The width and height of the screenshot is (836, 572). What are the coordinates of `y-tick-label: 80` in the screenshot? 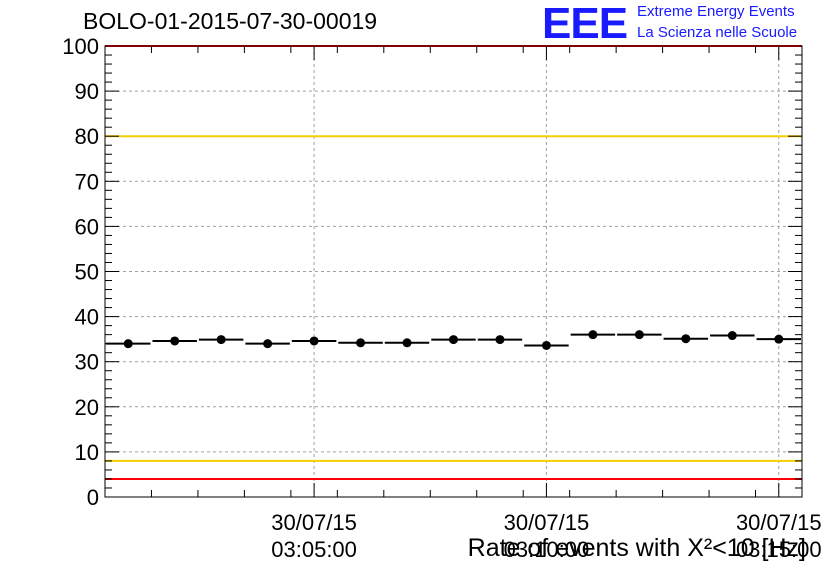 It's located at (87, 136).